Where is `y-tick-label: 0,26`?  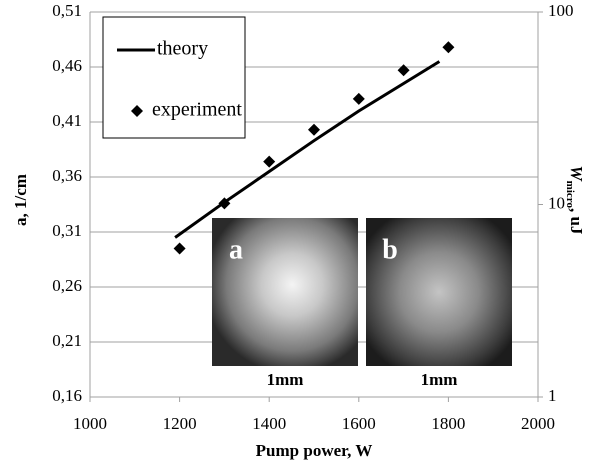 y-tick-label: 0,26 is located at coordinates (67, 285).